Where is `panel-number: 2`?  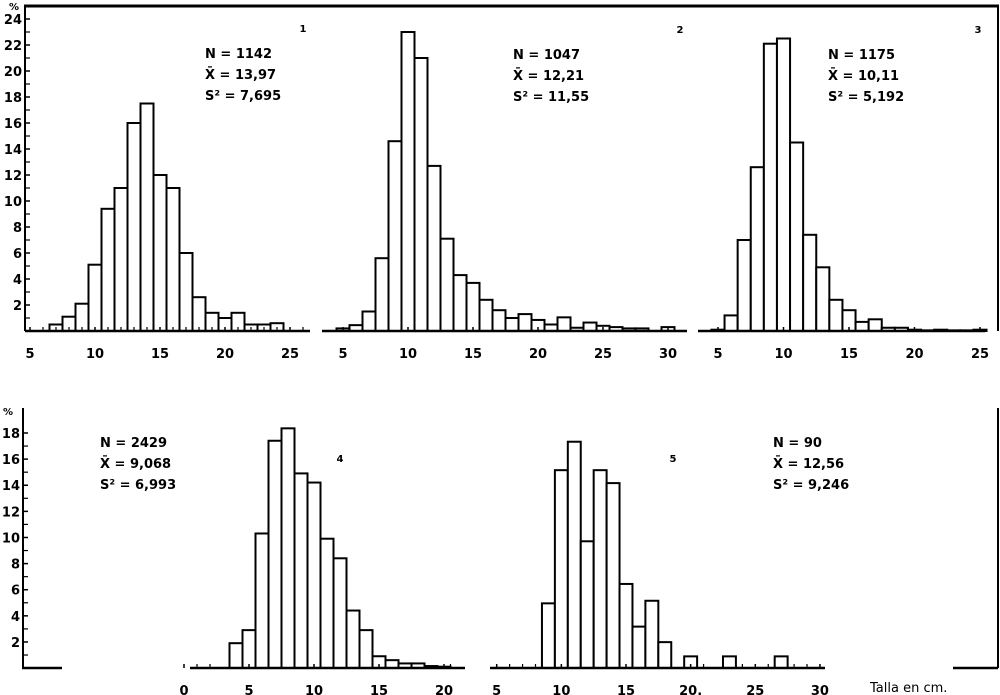 panel-number: 2 is located at coordinates (680, 30).